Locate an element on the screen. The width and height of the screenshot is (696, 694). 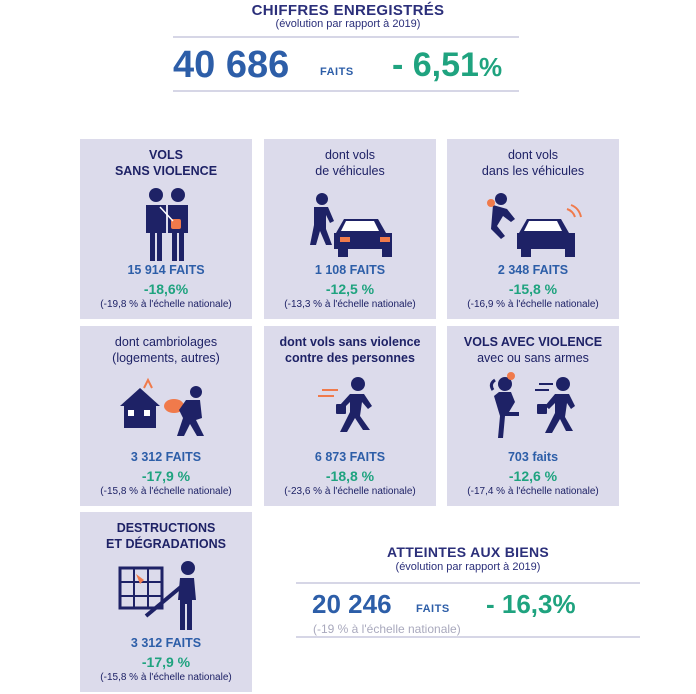
vandalism-icon is located at coordinates (157, 595).